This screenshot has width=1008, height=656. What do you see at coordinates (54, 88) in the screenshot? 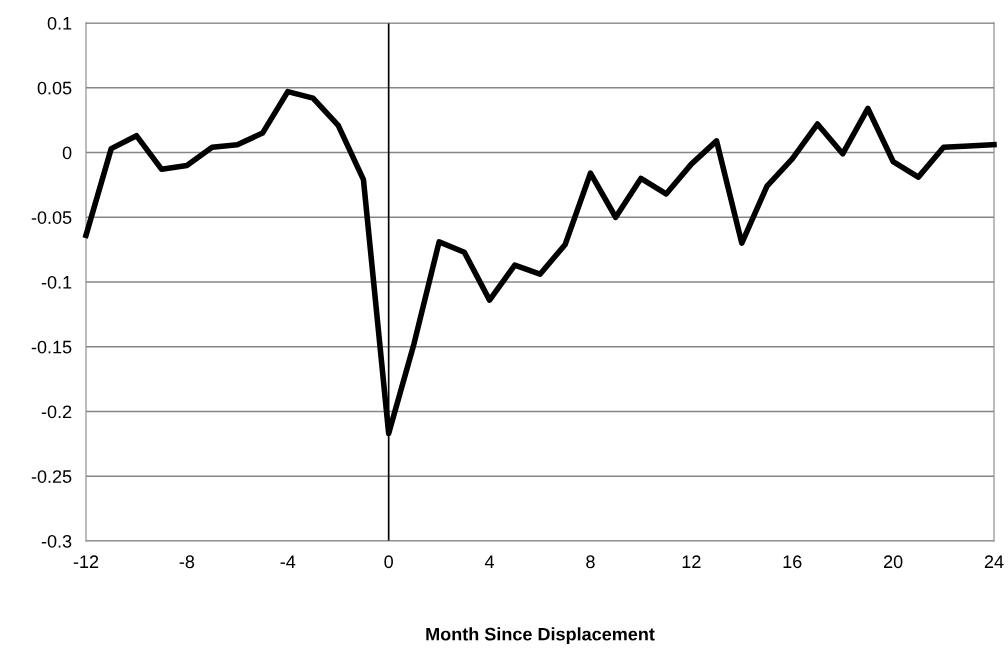
I see `y-tick-label: 0.05` at bounding box center [54, 88].